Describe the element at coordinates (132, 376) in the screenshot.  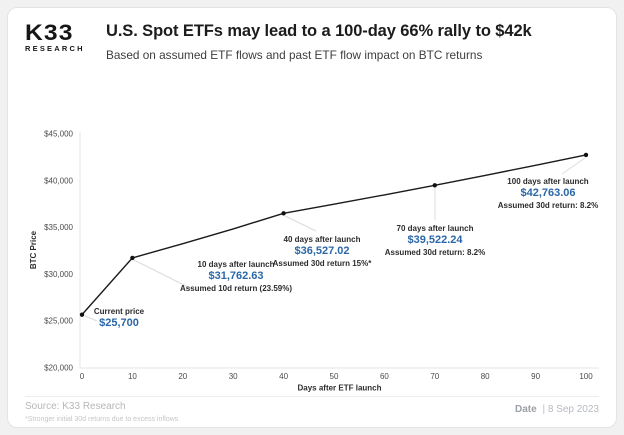
I see `x-tick-label: 10` at that location.